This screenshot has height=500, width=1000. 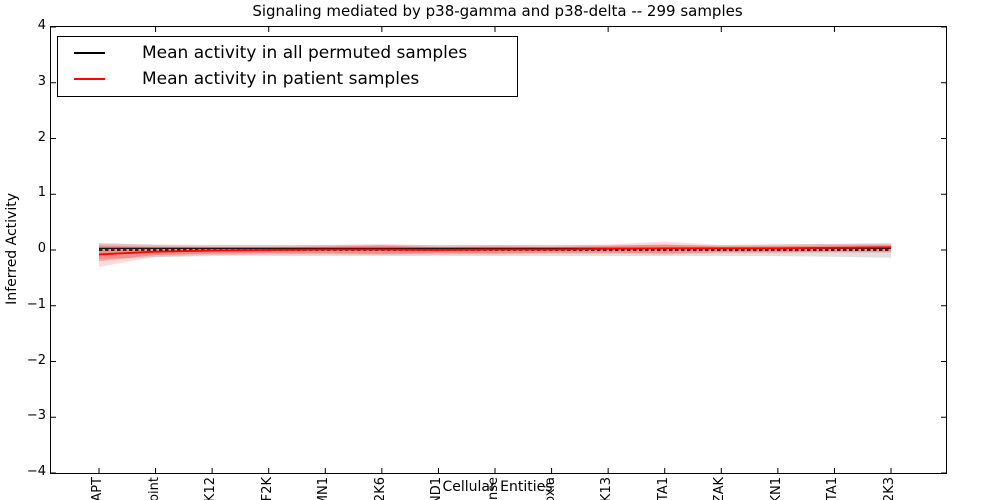 I want to click on band-permuted-samples-activity-range, so click(x=495, y=251).